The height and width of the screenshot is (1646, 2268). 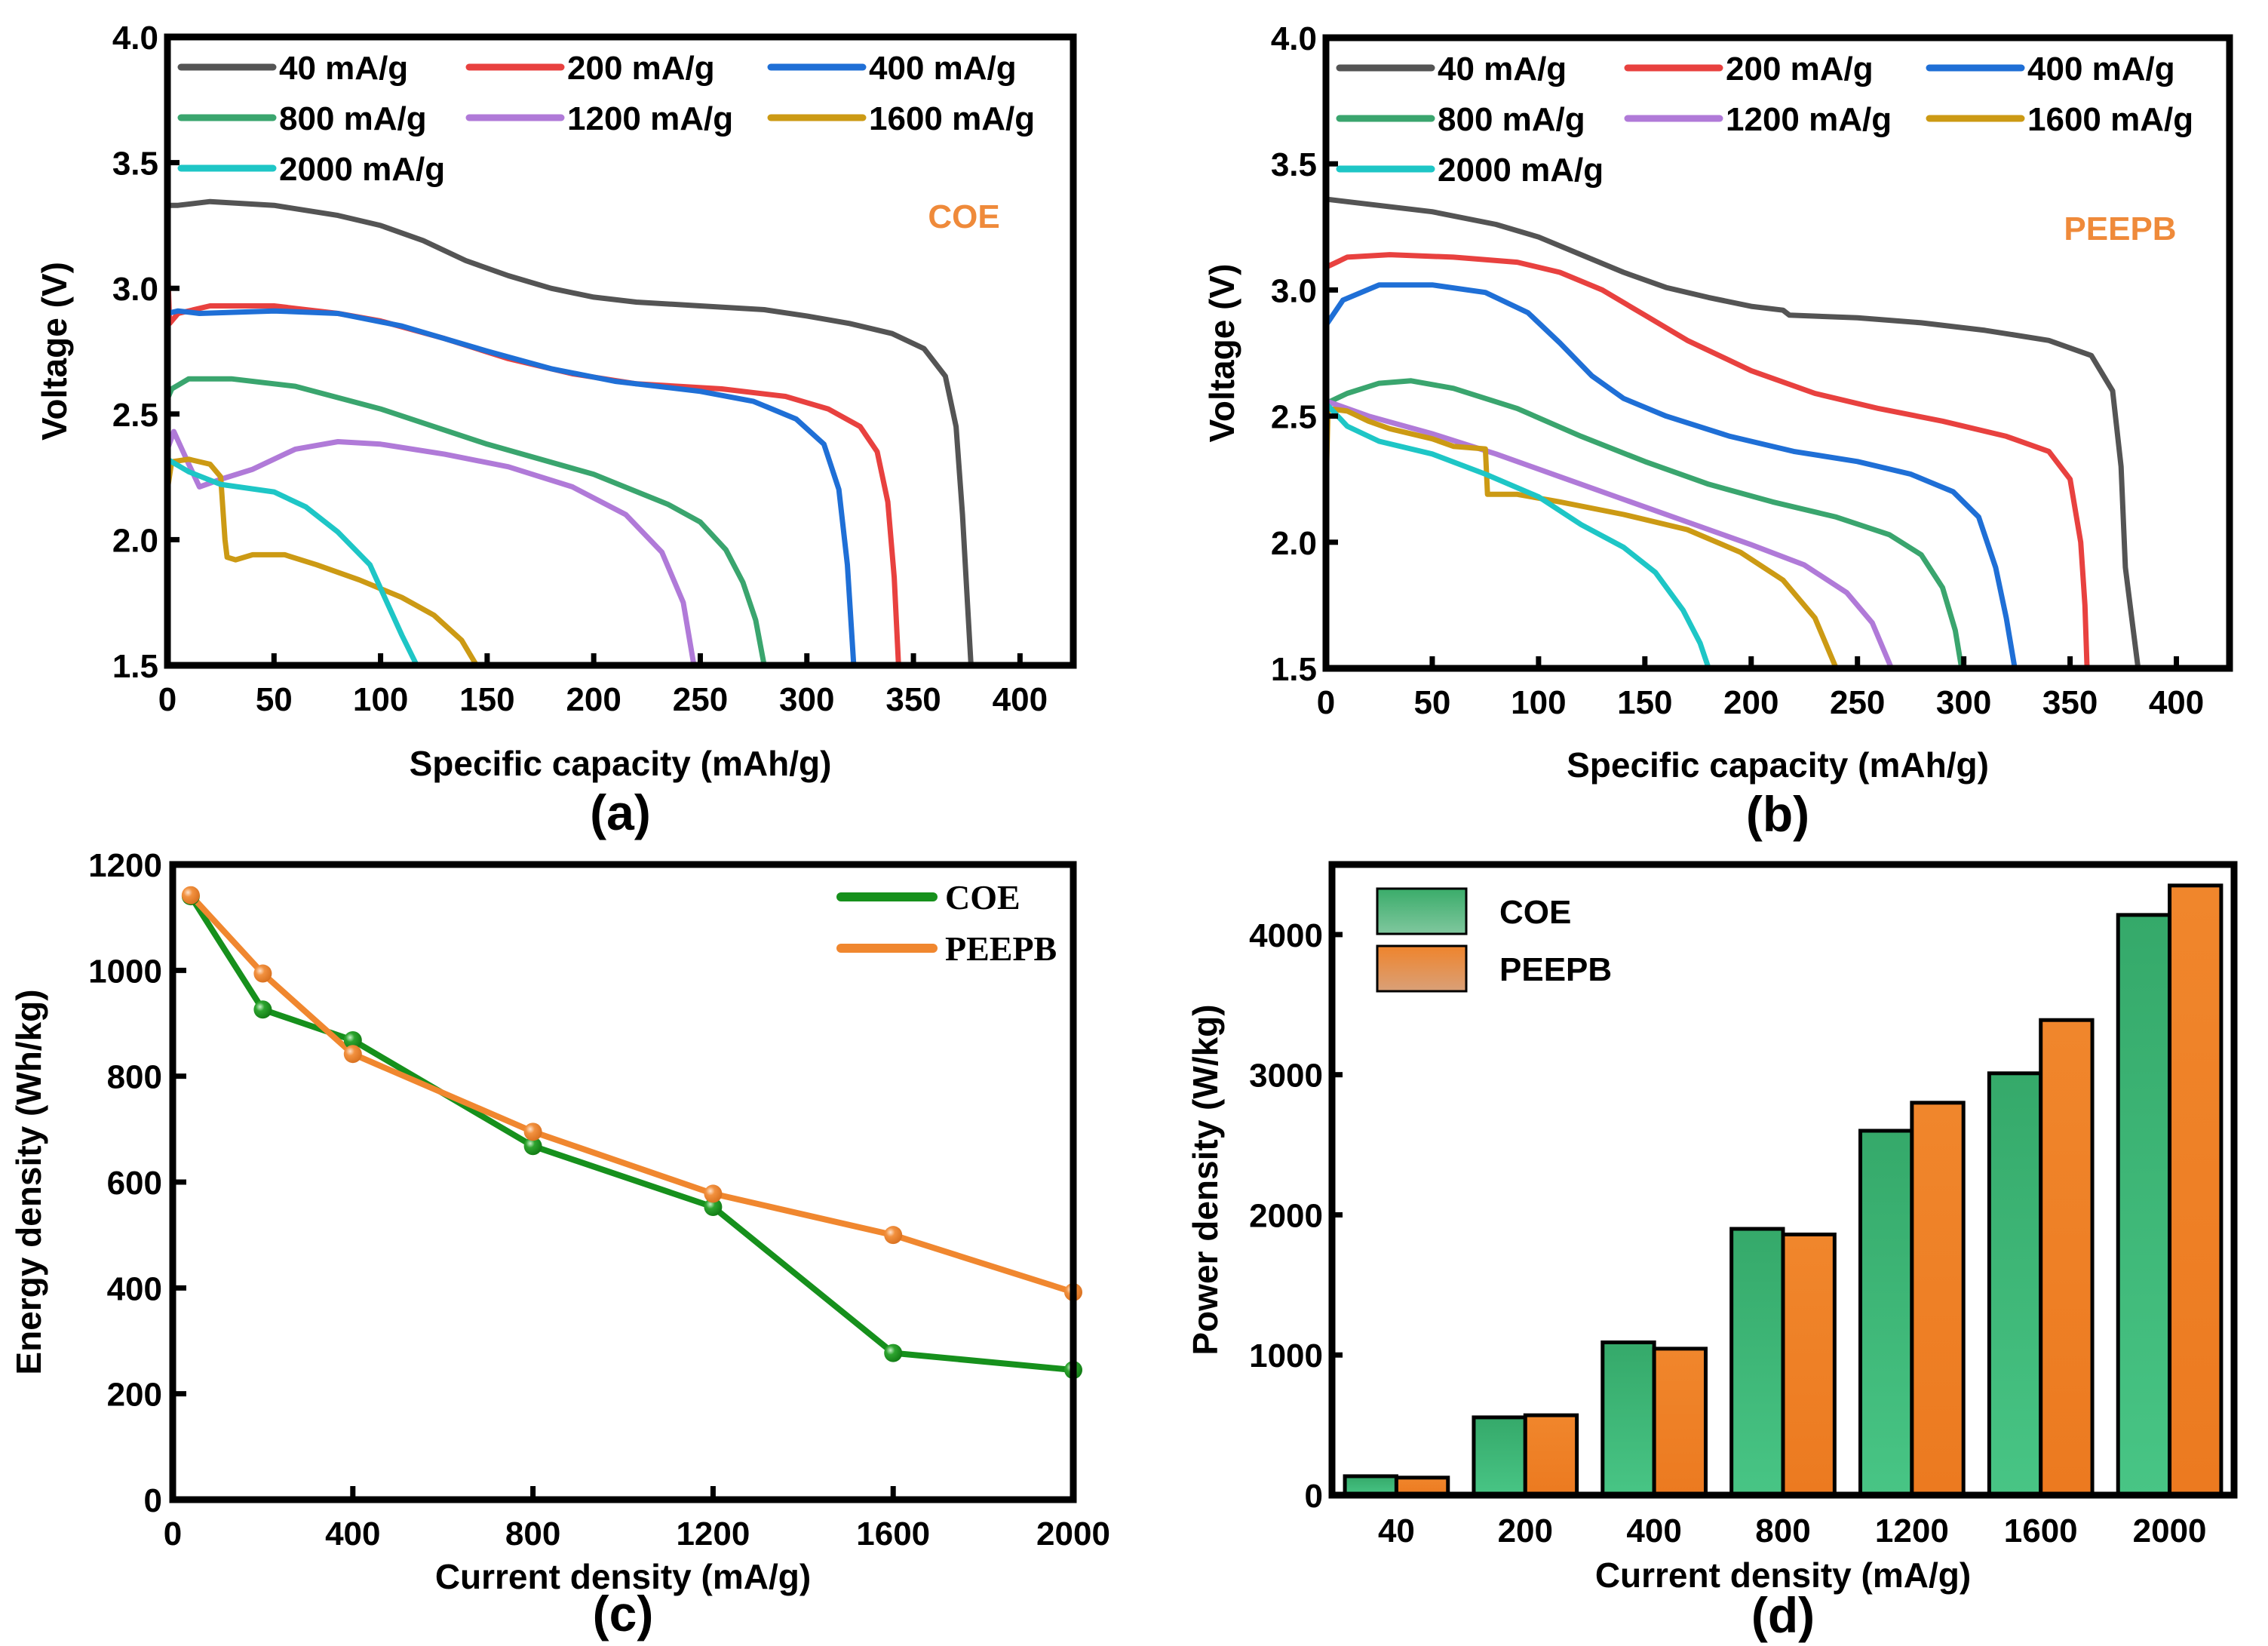 I want to click on y-tick-label: 4.0, so click(x=1294, y=38).